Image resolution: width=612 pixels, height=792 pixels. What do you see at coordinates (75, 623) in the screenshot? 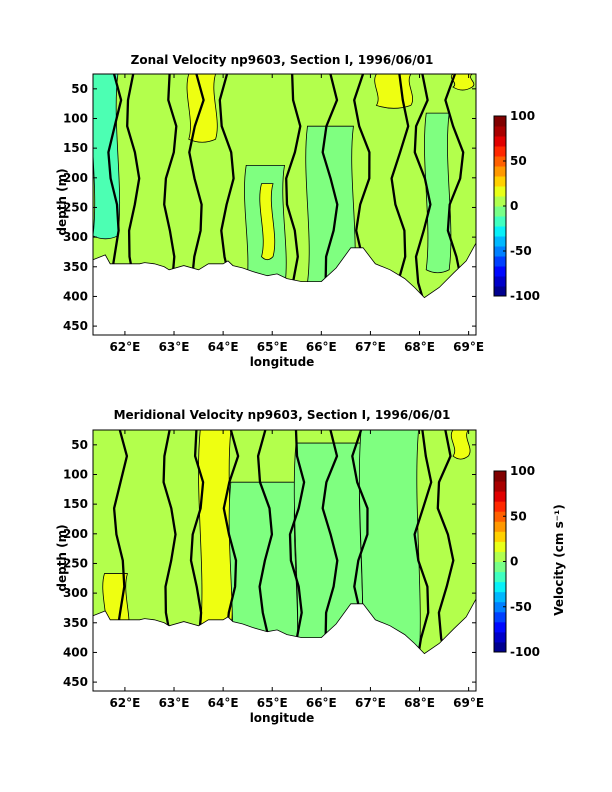
I see `meridional-y-tick-label: 350` at bounding box center [75, 623].